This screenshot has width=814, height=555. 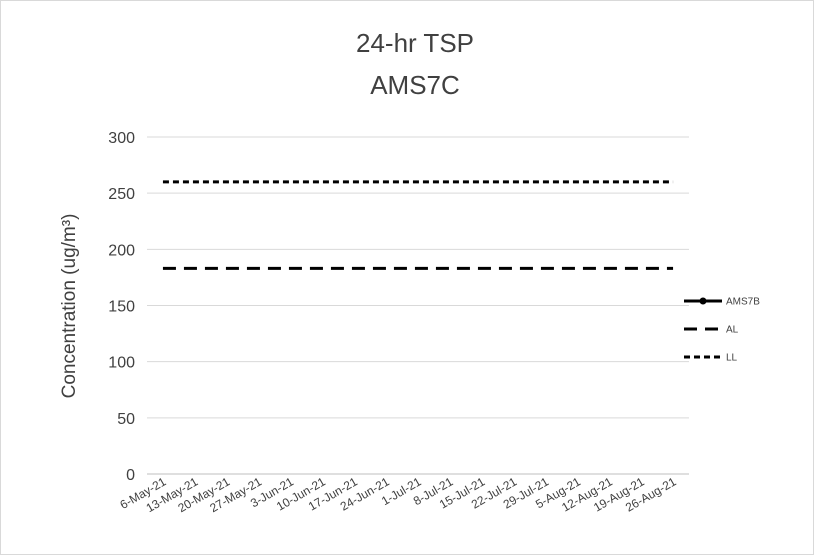 What do you see at coordinates (121, 138) in the screenshot?
I see `y-tick-label: 300` at bounding box center [121, 138].